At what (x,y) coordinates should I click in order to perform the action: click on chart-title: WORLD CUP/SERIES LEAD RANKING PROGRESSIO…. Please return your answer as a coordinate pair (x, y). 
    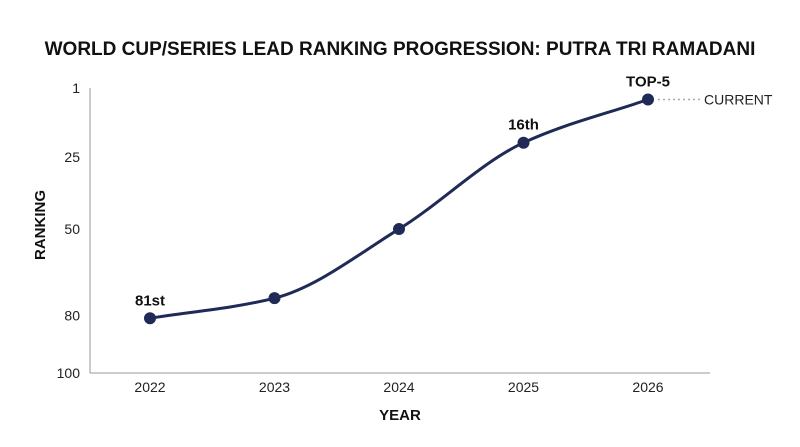
    Looking at the image, I should click on (400, 49).